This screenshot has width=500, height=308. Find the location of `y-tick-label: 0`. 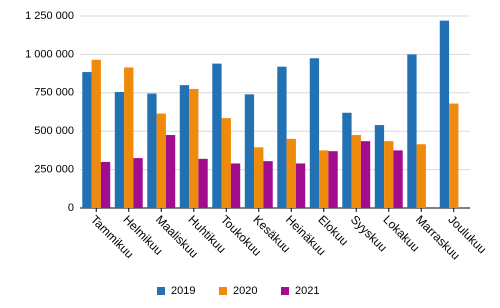

y-tick-label: 0 is located at coordinates (71, 208).